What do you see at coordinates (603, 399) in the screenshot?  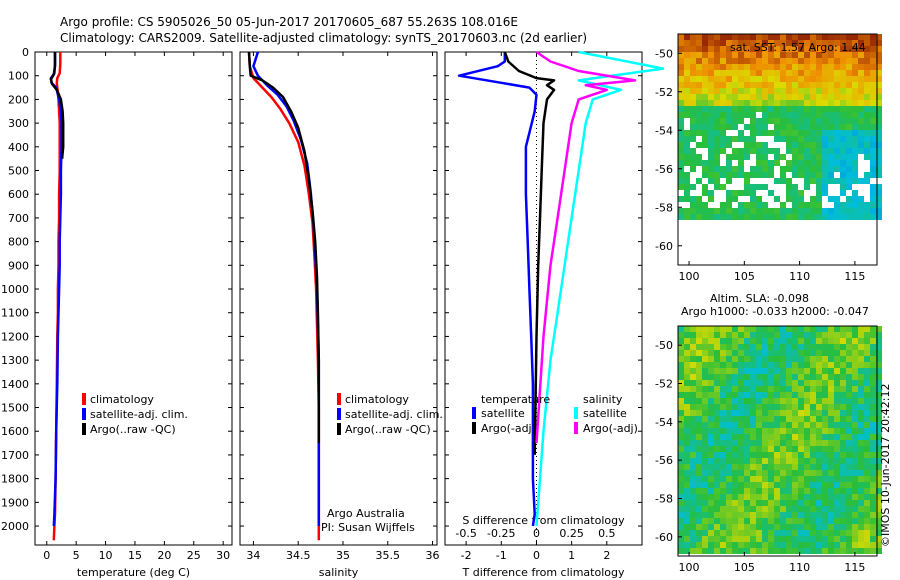 I see `legend-salinity-header: salinity` at bounding box center [603, 399].